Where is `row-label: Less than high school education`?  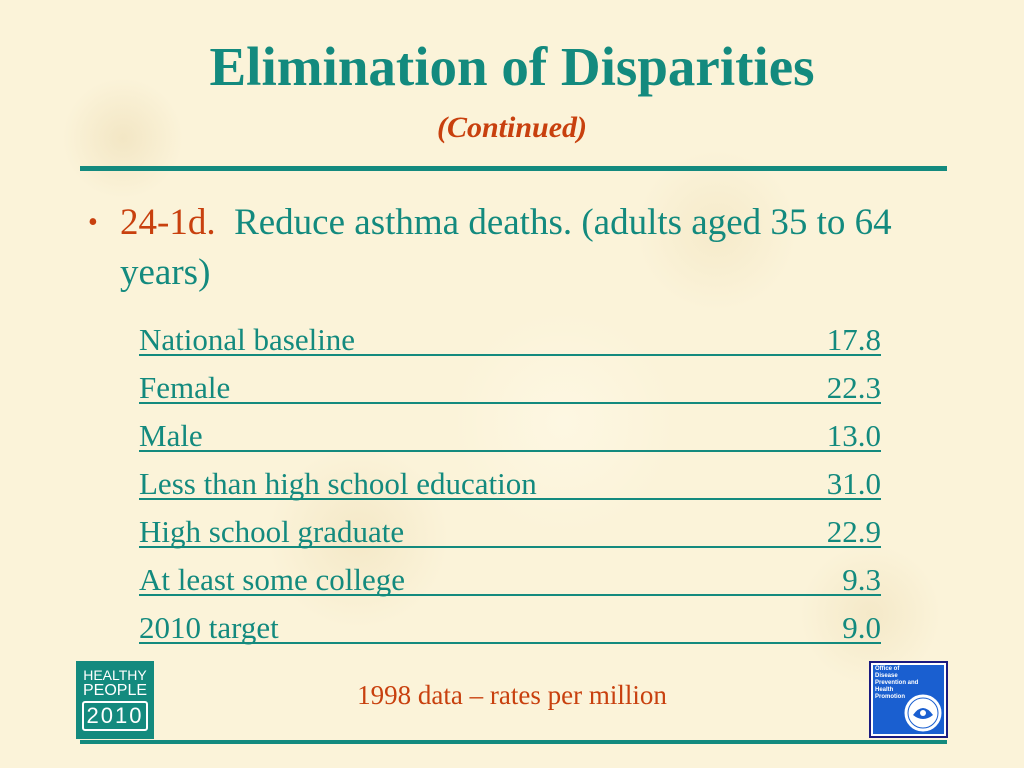 row-label: Less than high school education is located at coordinates (338, 483).